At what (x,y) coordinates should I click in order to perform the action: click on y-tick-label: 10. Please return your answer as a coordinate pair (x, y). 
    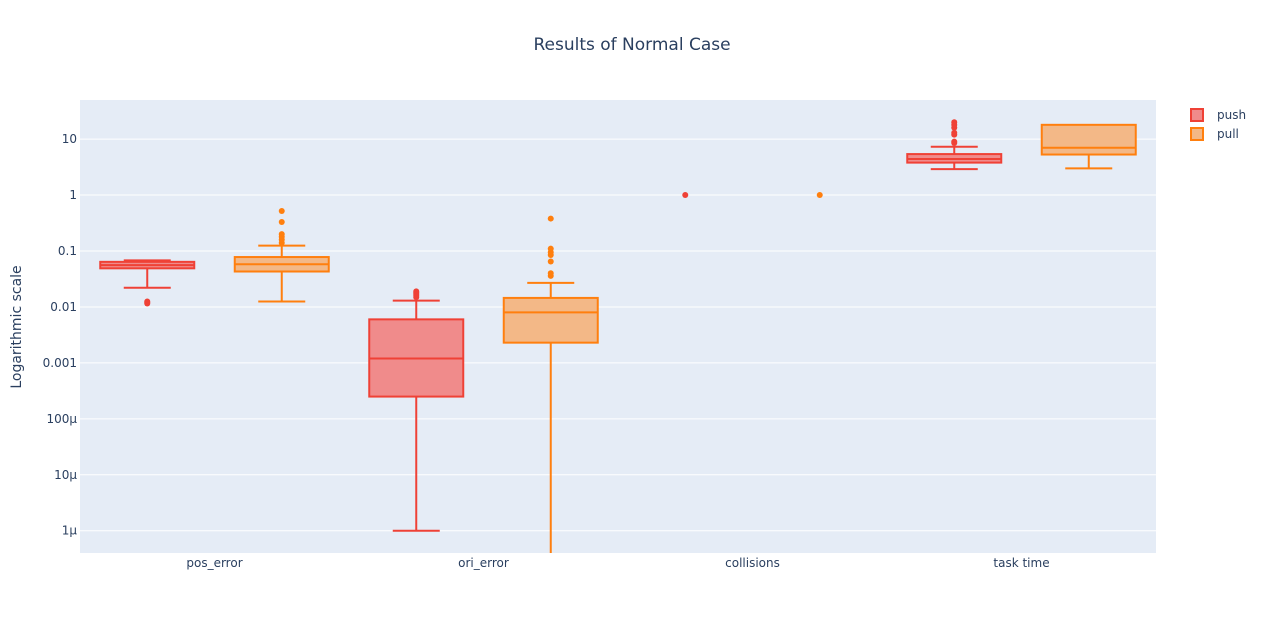
    Looking at the image, I should click on (69, 139).